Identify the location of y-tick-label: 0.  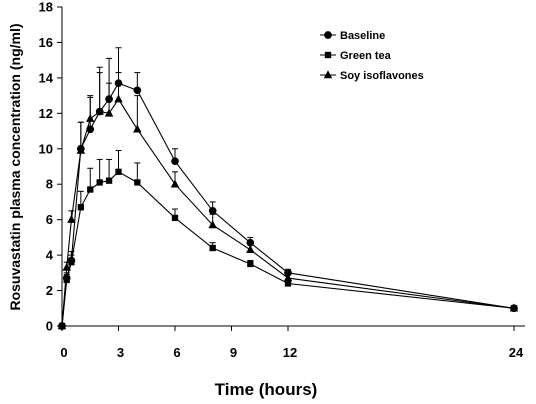
(49, 326).